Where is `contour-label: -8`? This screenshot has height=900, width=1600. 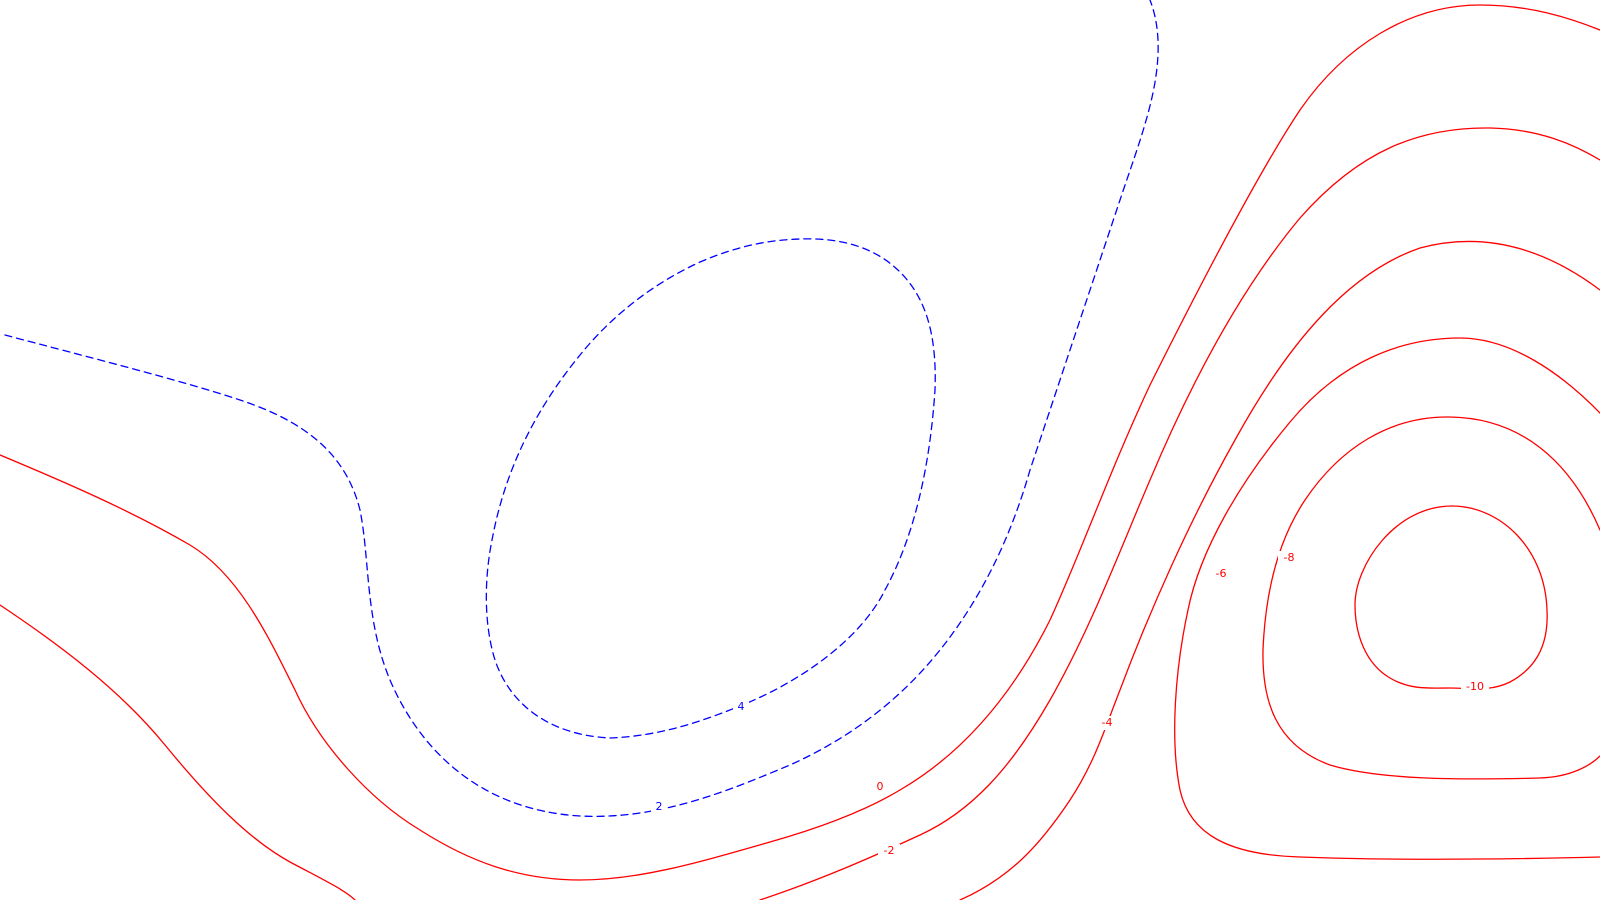
contour-label: -8 is located at coordinates (1289, 557).